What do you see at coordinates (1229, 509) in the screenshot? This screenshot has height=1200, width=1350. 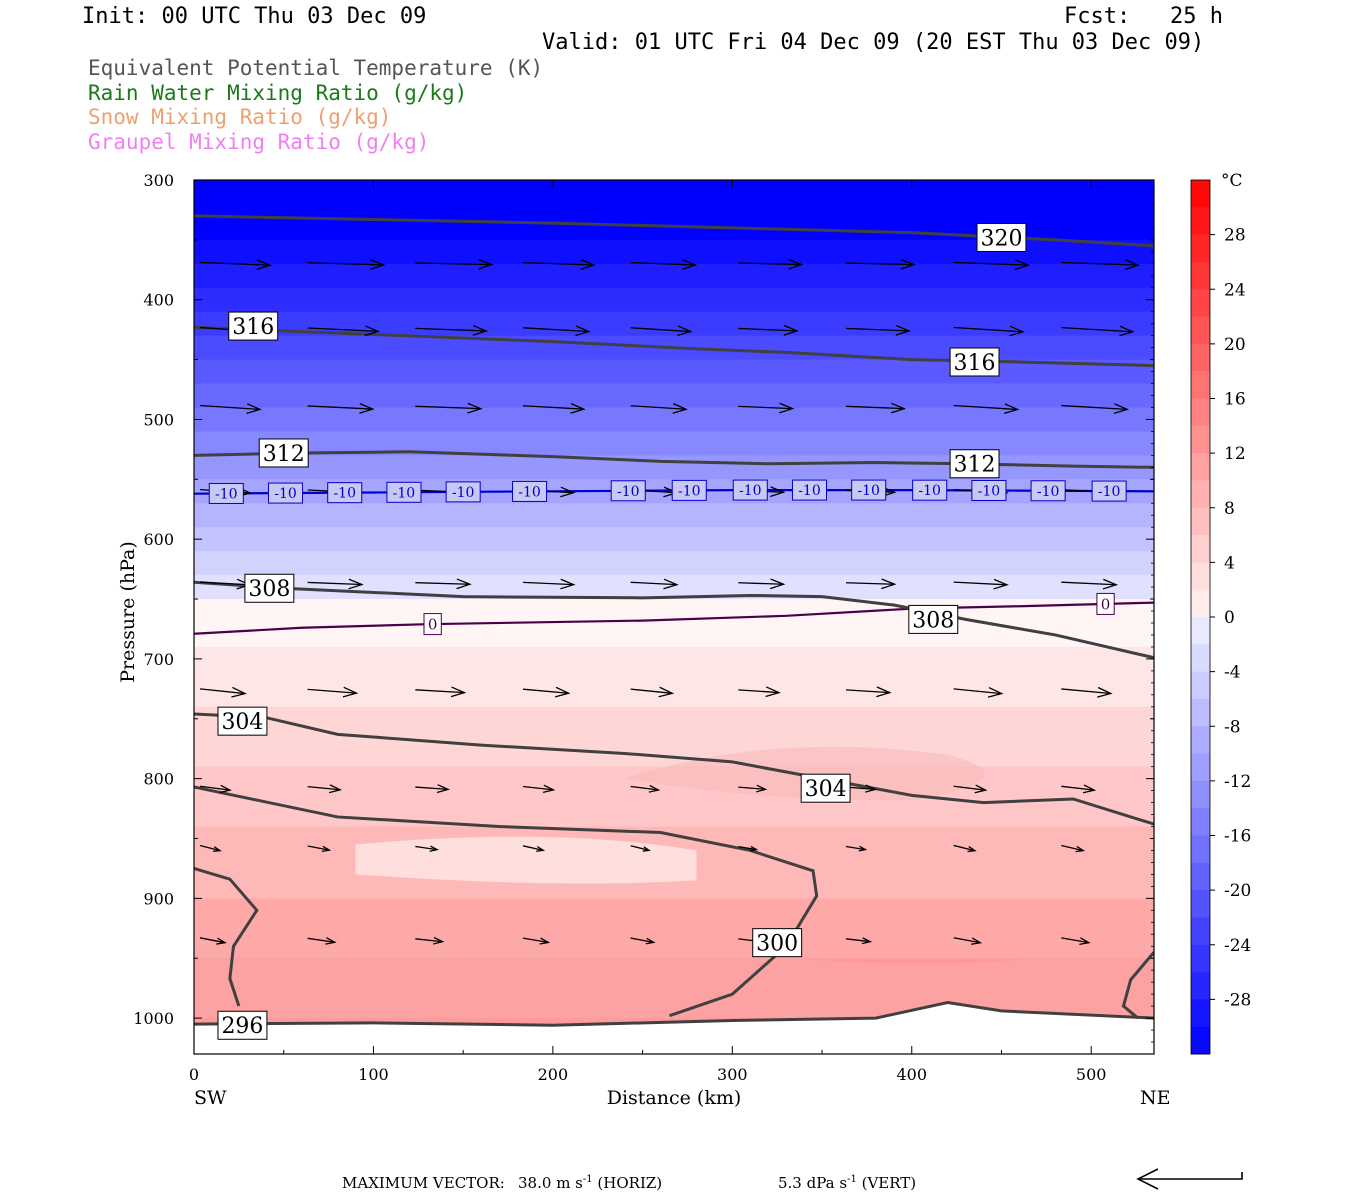 I see `colorbar-label: 8` at bounding box center [1229, 509].